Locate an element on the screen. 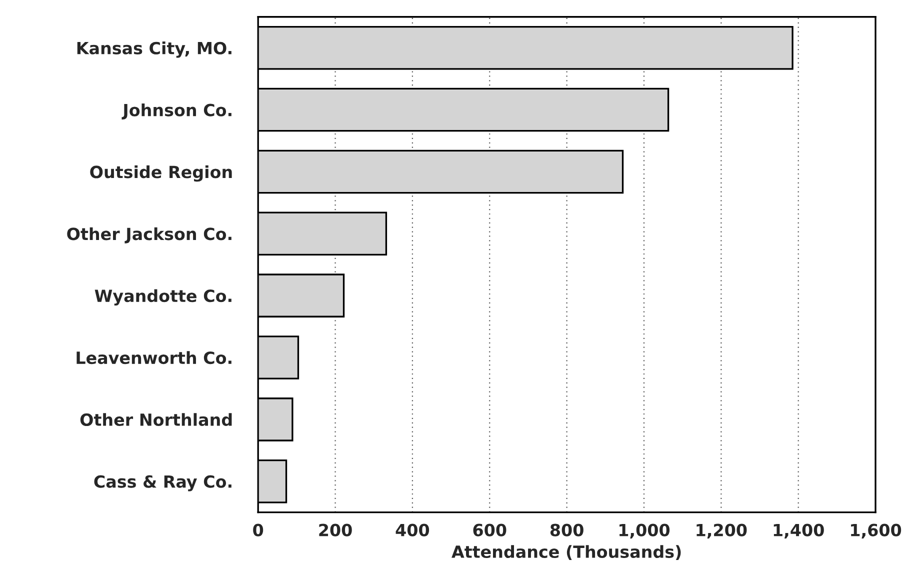 This screenshot has width=912, height=563. x-tick-label: 1,600 is located at coordinates (876, 531).